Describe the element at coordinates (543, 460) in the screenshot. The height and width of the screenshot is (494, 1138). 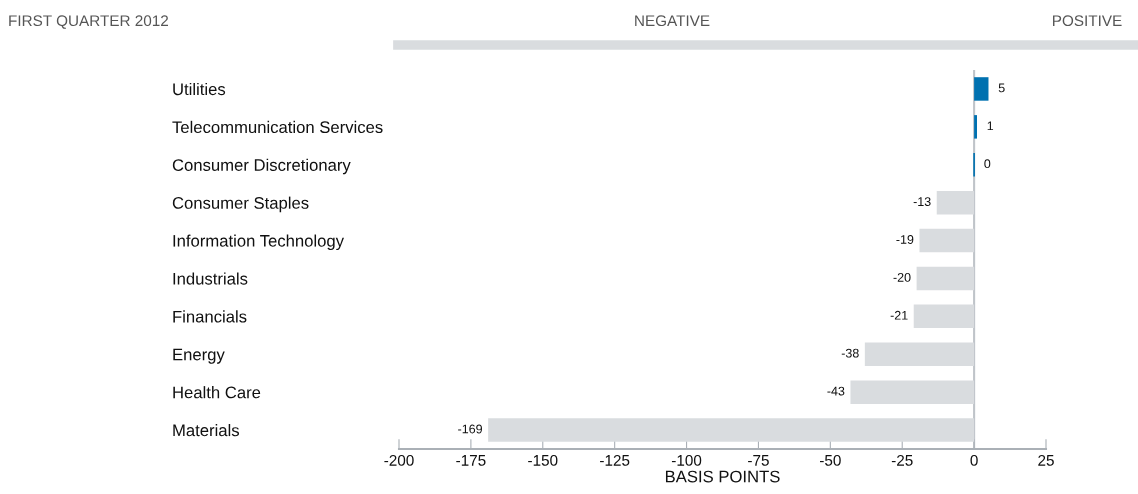
I see `x-tick-label: -150` at that location.